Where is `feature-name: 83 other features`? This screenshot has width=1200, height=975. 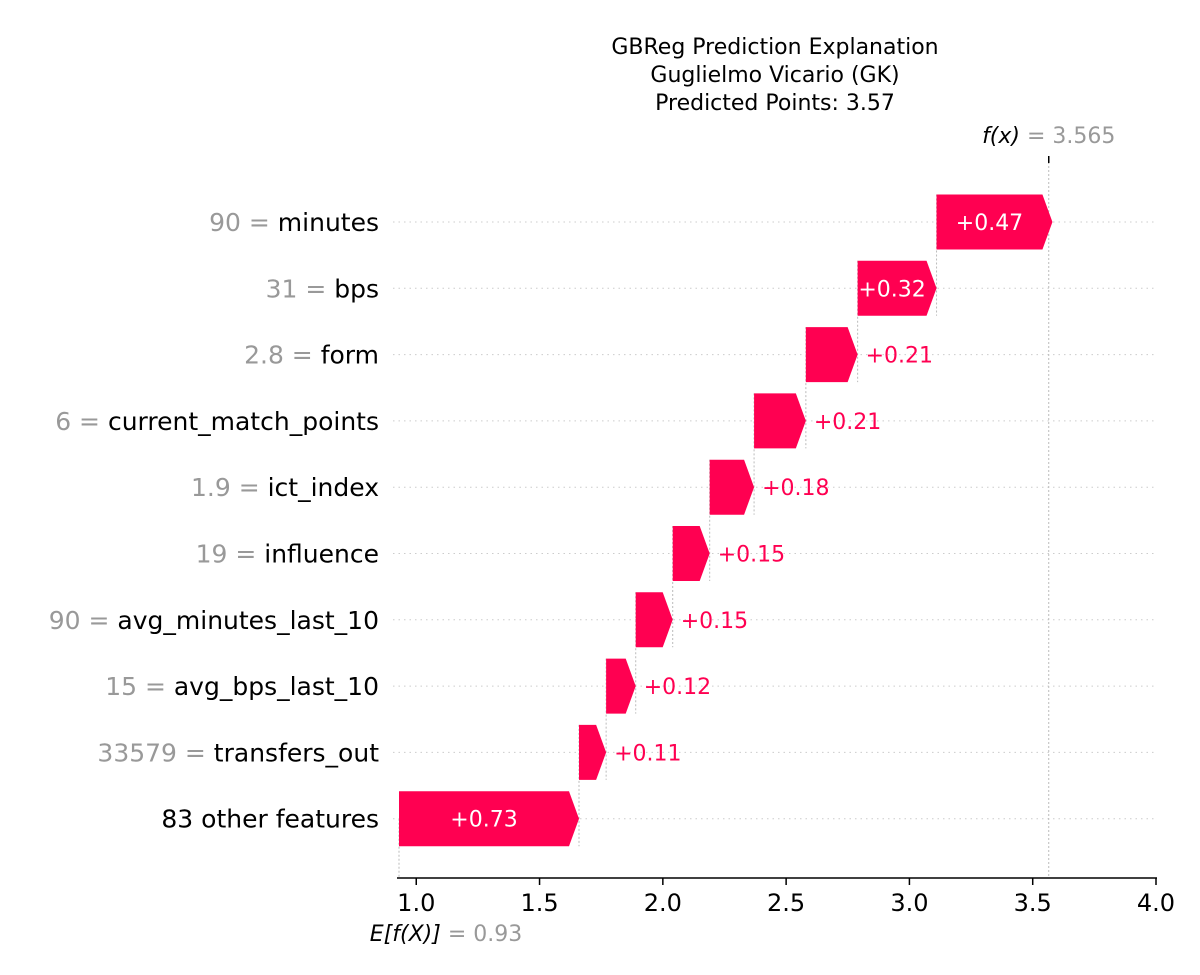
feature-name: 83 other features is located at coordinates (270, 819).